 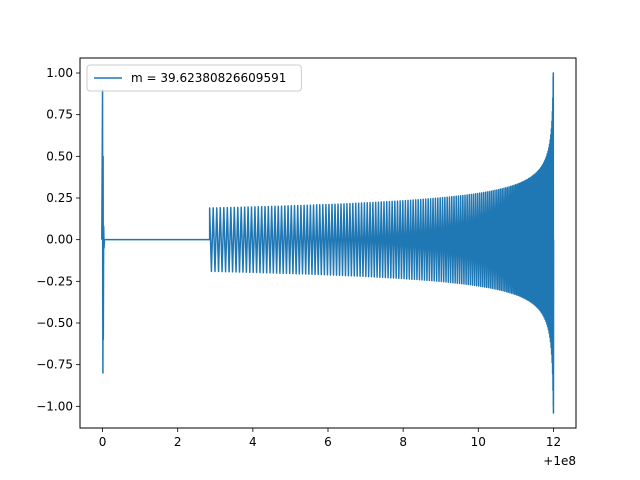 I want to click on y-tick-label: −0.25, so click(x=54, y=281).